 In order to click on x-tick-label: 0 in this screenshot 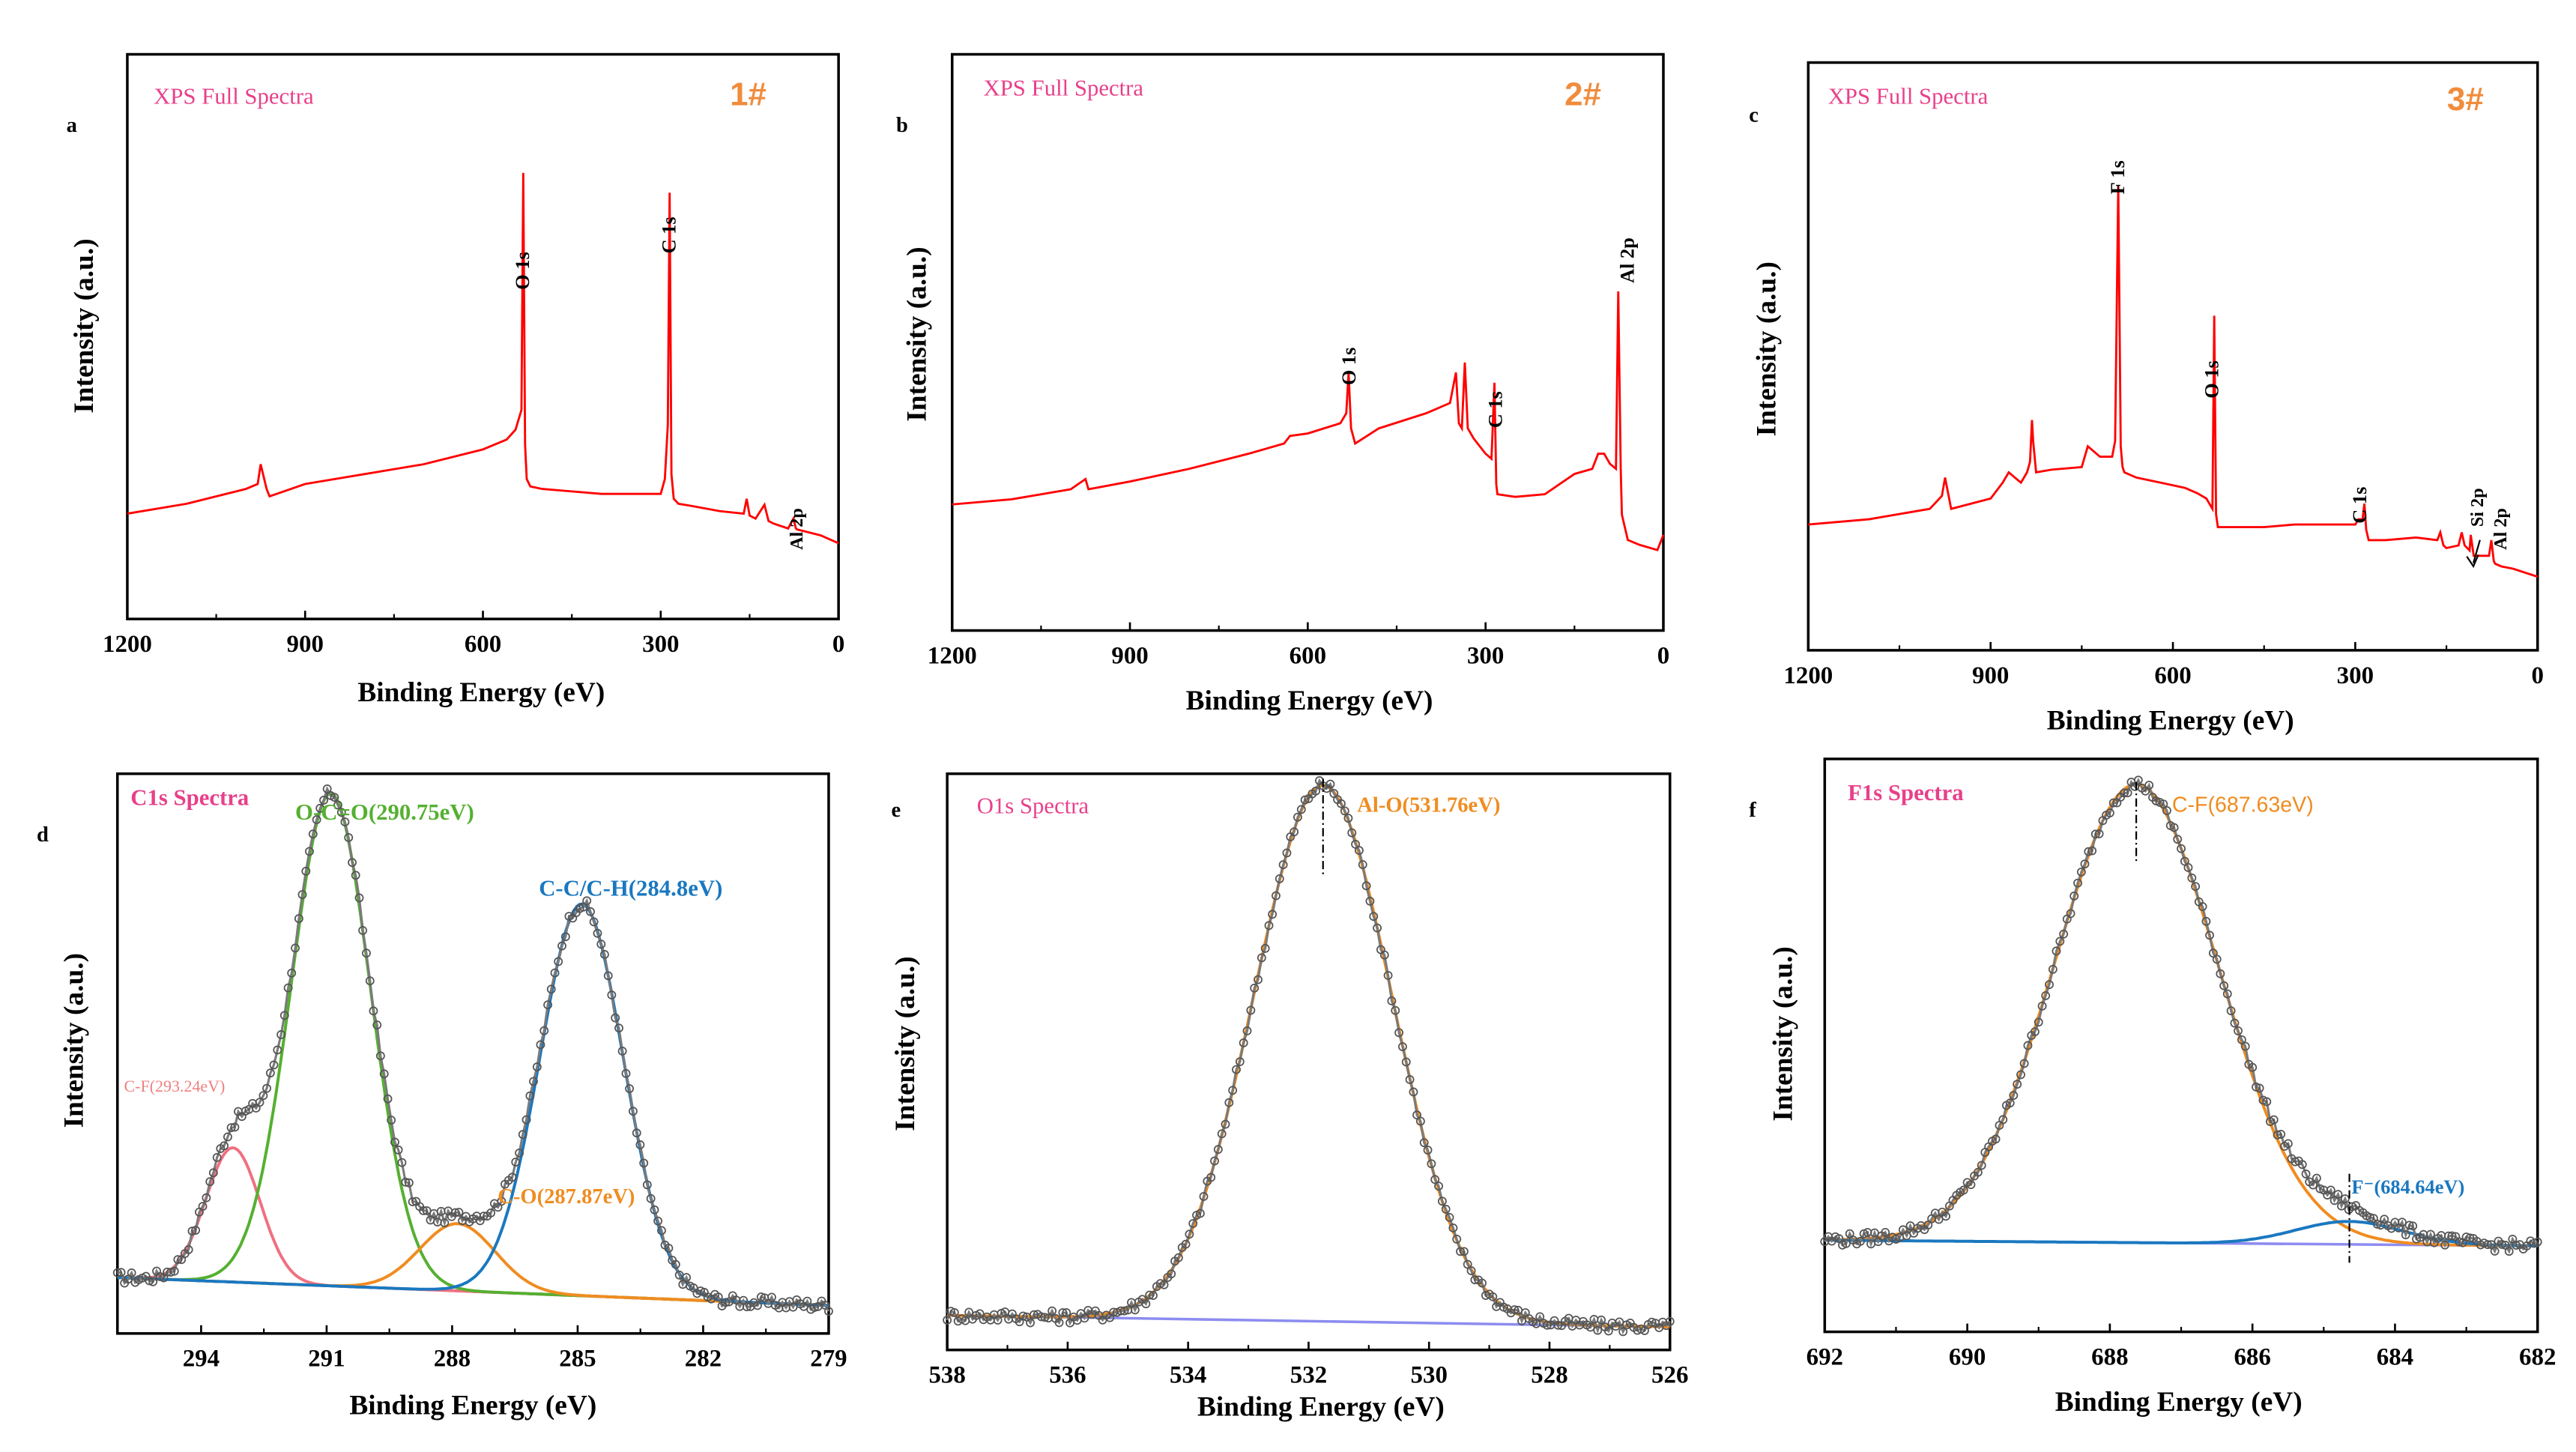, I will do `click(838, 644)`.